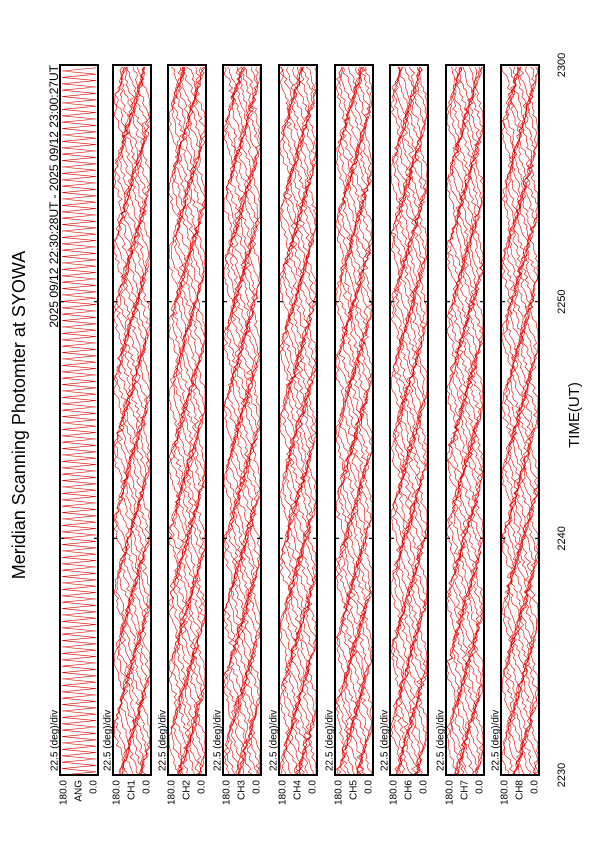 Image resolution: width=595 pixels, height=842 pixels. I want to click on panel-name: CH6, so click(409, 790).